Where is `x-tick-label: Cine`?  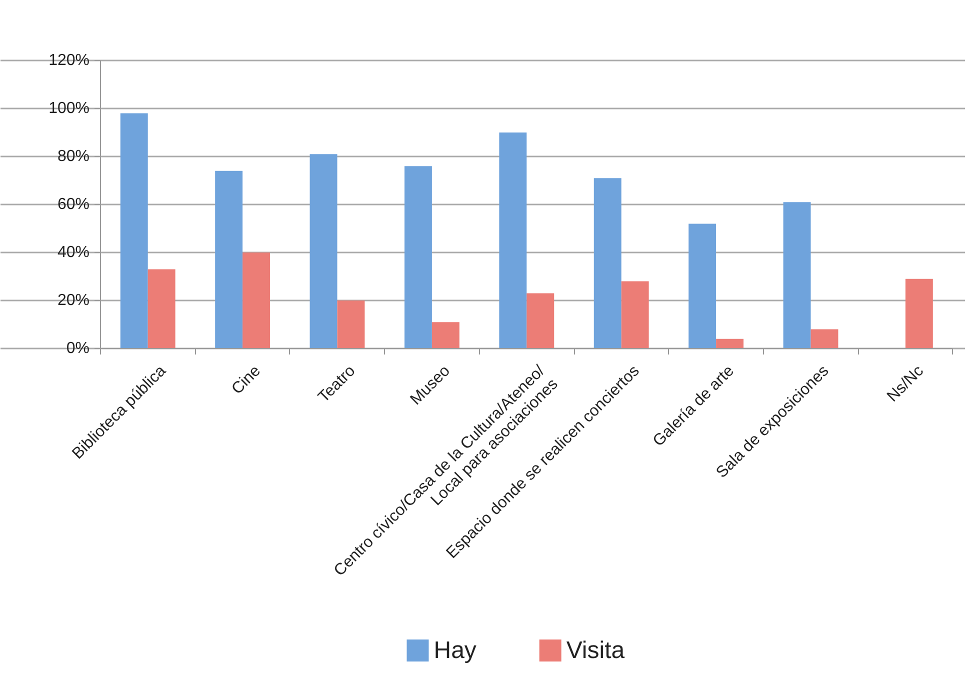 x-tick-label: Cine is located at coordinates (246, 380).